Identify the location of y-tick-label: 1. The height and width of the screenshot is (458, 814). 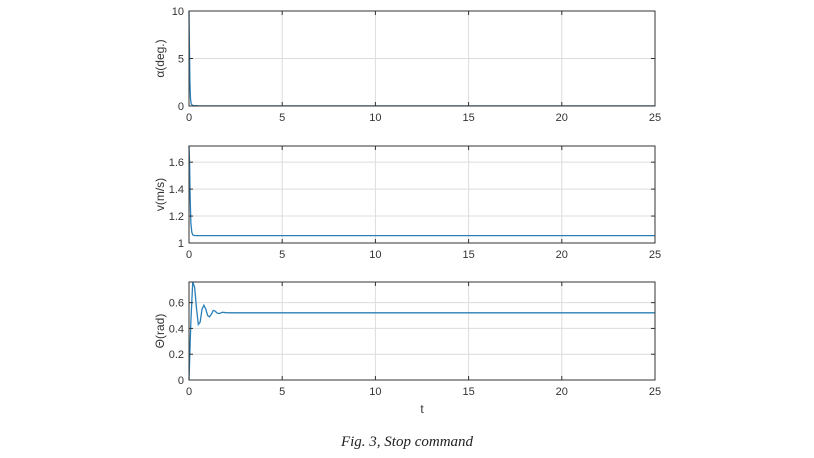
(181, 244).